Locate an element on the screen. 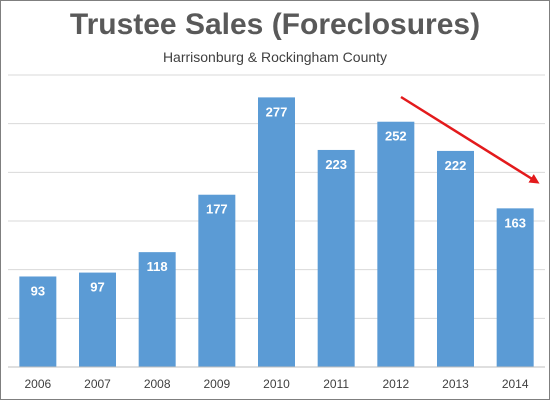  bar-2007 is located at coordinates (97, 319).